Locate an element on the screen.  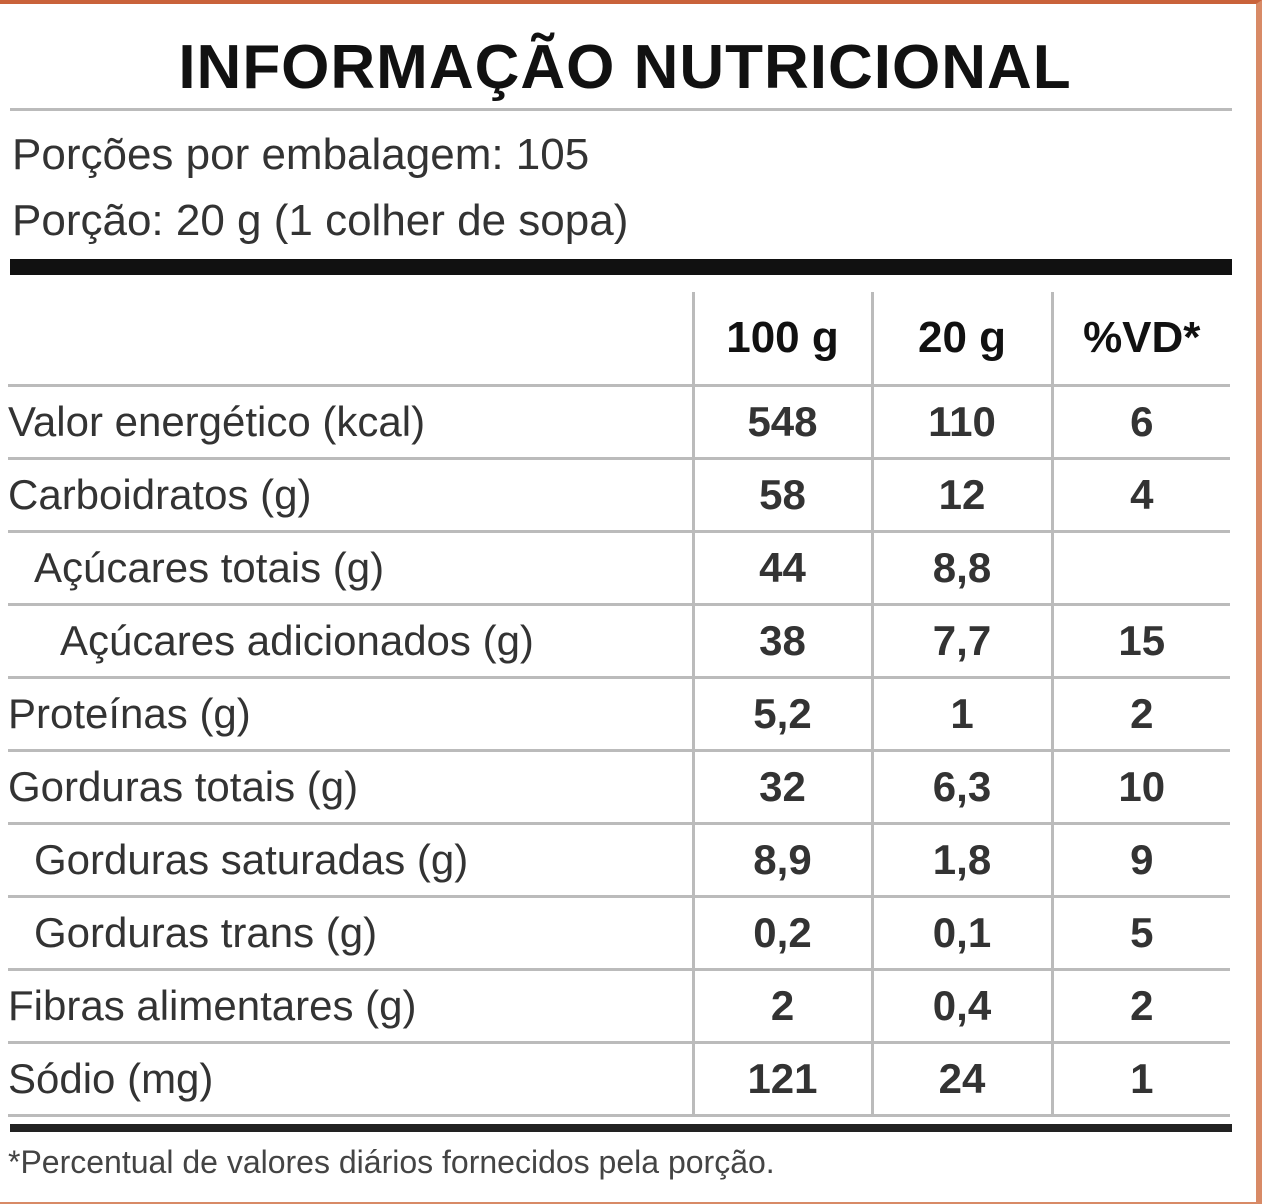
nutrient-row: Gorduras trans (g) 0,2 0,1 5 is located at coordinates (619, 933).